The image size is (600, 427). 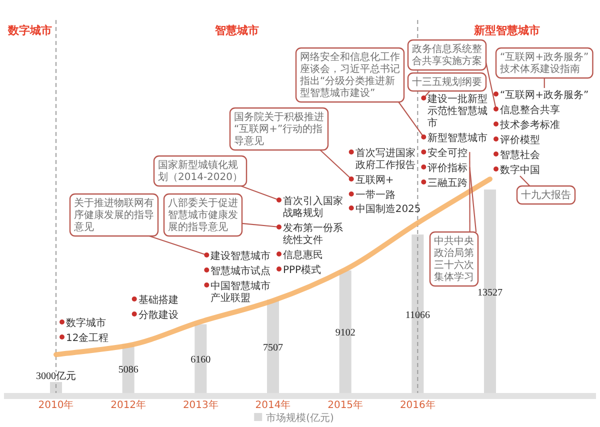 What do you see at coordinates (203, 215) in the screenshot?
I see `annotation: 八部委关于促进智慧城市健康发展的指导意见` at bounding box center [203, 215].